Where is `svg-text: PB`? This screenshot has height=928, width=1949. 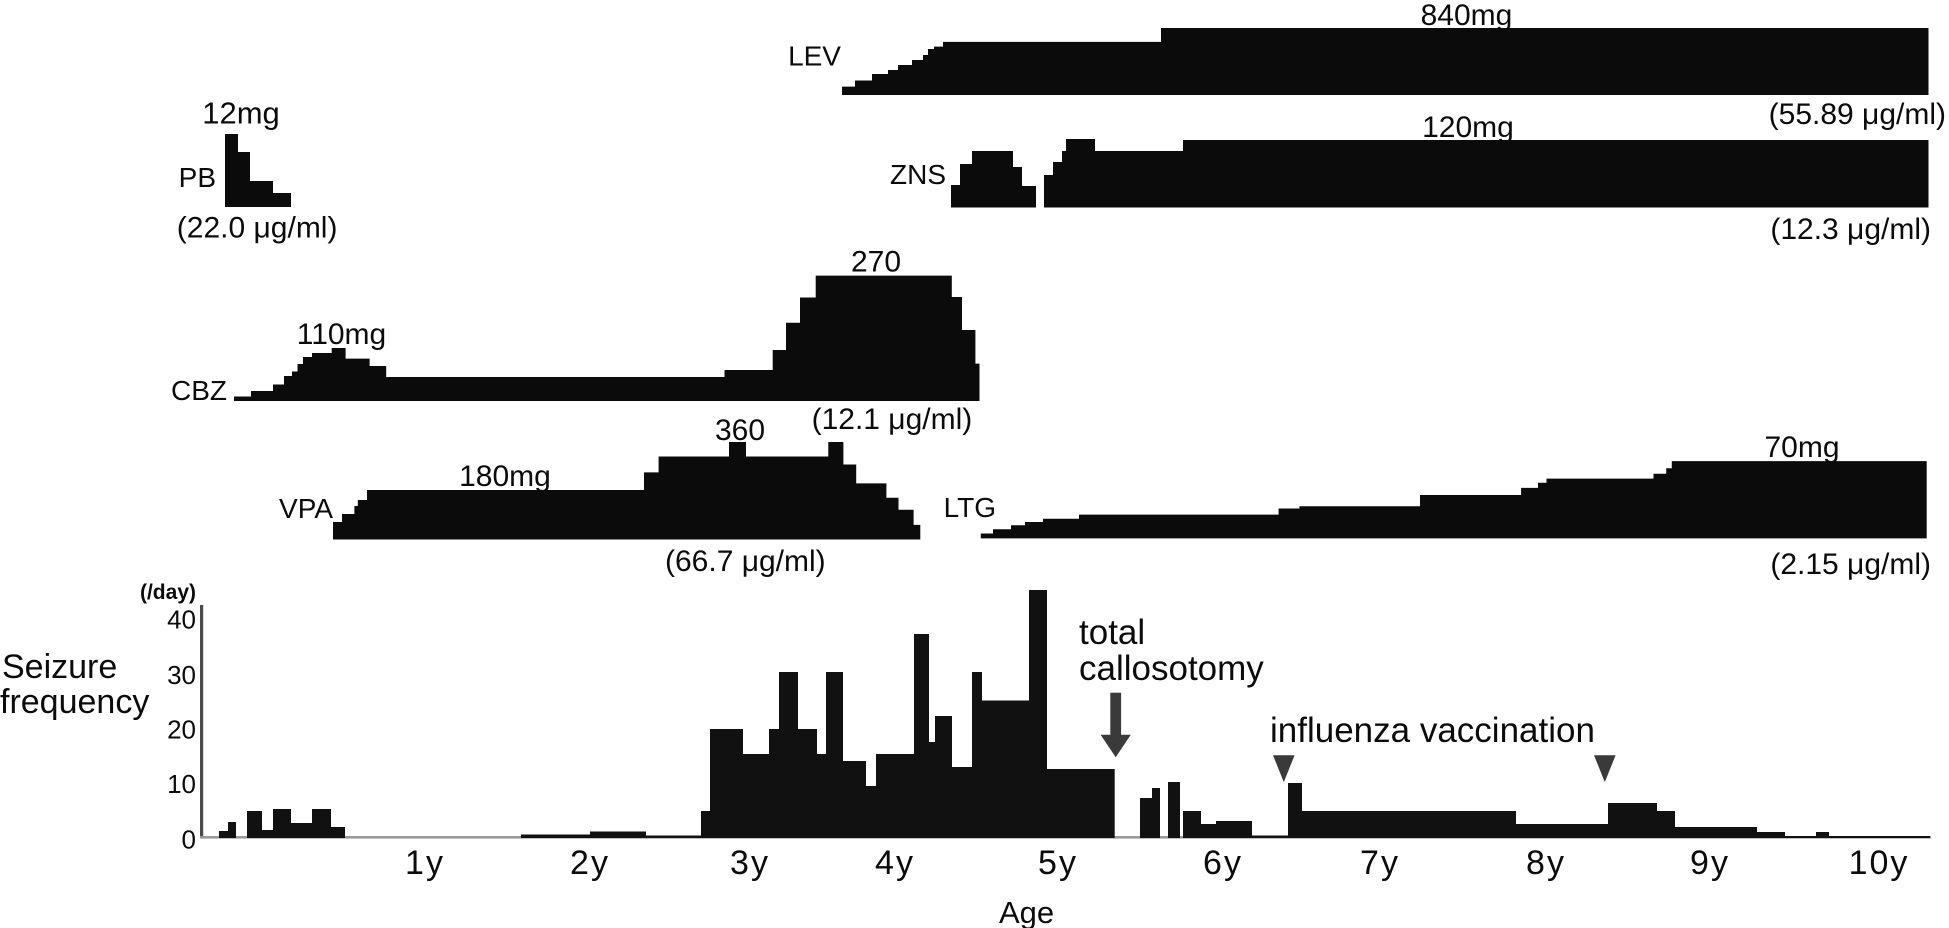
svg-text: PB is located at coordinates (197, 177).